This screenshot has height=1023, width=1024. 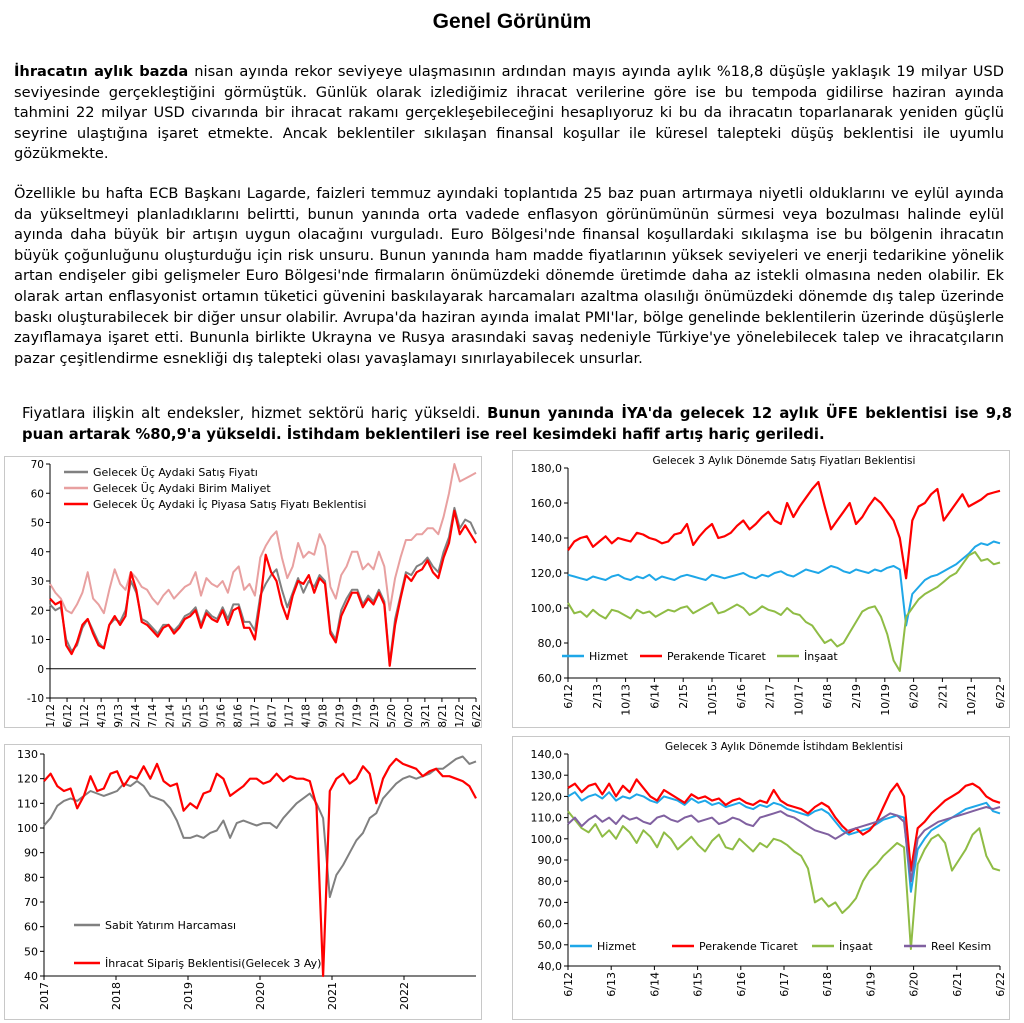 What do you see at coordinates (550, 902) in the screenshot?
I see `y-tick-label: 70,0` at bounding box center [550, 902].